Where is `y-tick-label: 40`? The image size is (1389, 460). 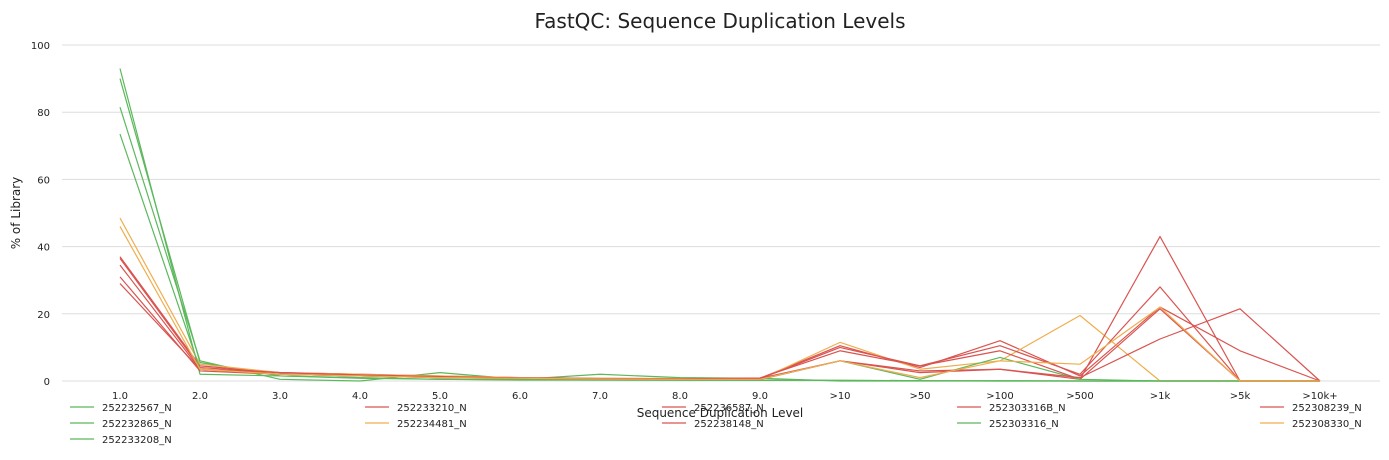 y-tick-label: 40 is located at coordinates (43, 248).